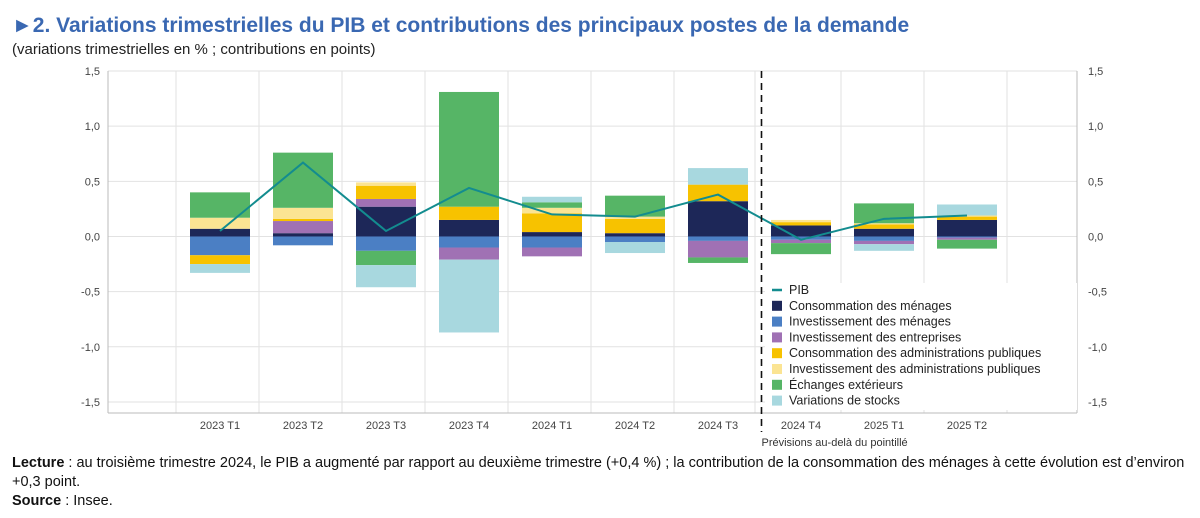 The height and width of the screenshot is (518, 1200). I want to click on y-tick-label-left: -0,5, so click(90, 293).